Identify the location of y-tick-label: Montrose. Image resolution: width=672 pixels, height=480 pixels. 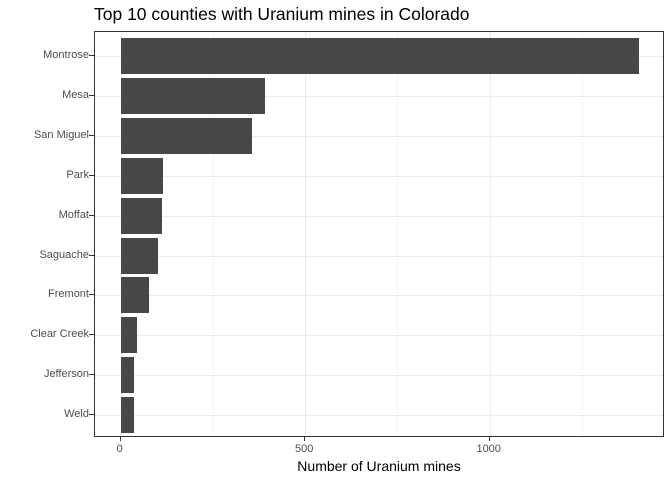
(66, 55).